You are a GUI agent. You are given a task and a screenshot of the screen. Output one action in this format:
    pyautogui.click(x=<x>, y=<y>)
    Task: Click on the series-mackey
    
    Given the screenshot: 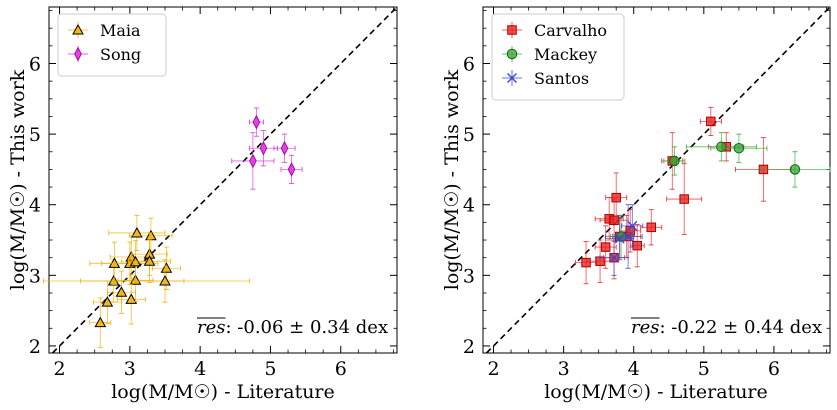 What is the action you would take?
    pyautogui.click(x=720, y=195)
    